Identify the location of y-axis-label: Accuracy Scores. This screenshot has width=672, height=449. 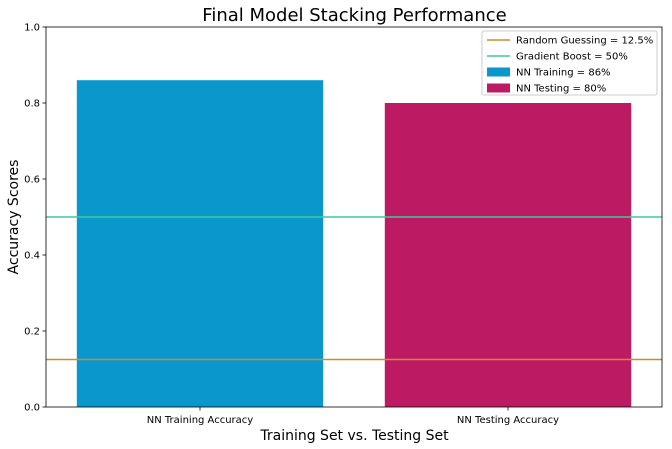
(14, 217).